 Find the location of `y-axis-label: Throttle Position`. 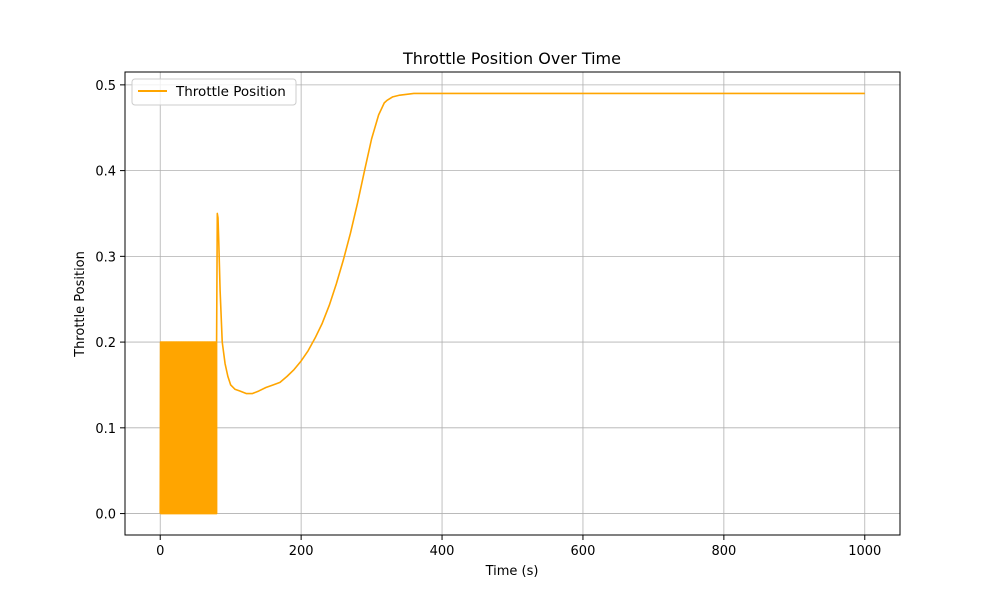

y-axis-label: Throttle Position is located at coordinates (80, 304).